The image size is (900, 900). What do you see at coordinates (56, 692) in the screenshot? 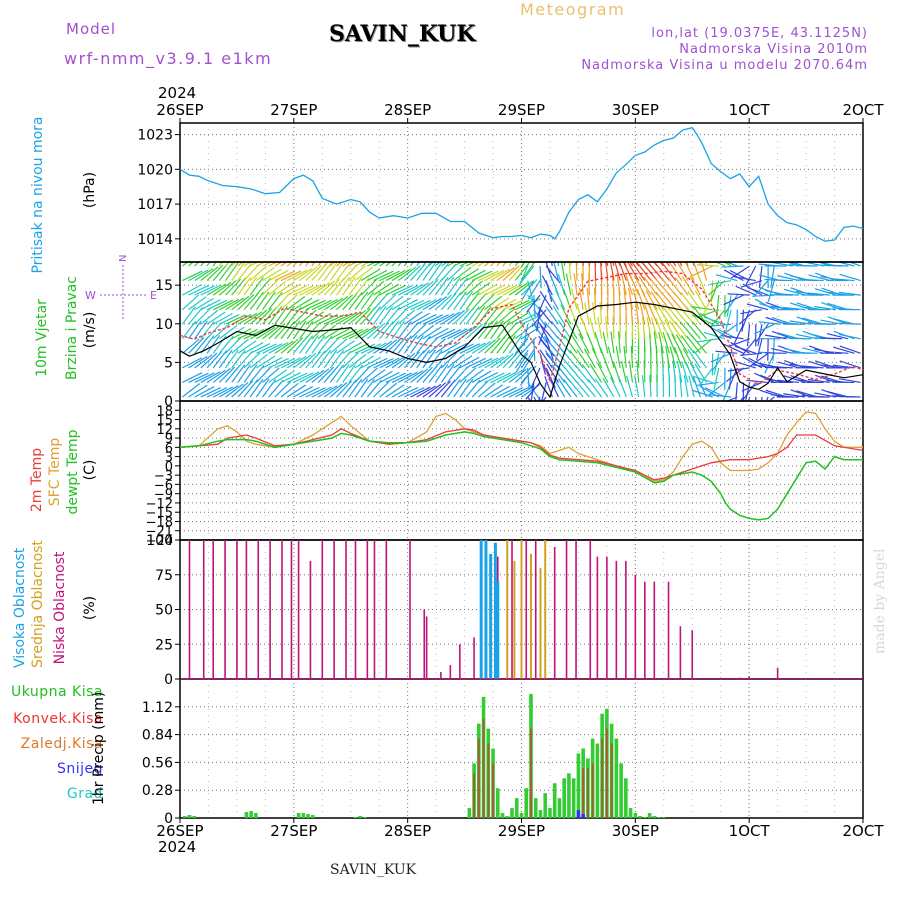
I see `precip-total-title: Ukupna Kisa` at bounding box center [56, 692].